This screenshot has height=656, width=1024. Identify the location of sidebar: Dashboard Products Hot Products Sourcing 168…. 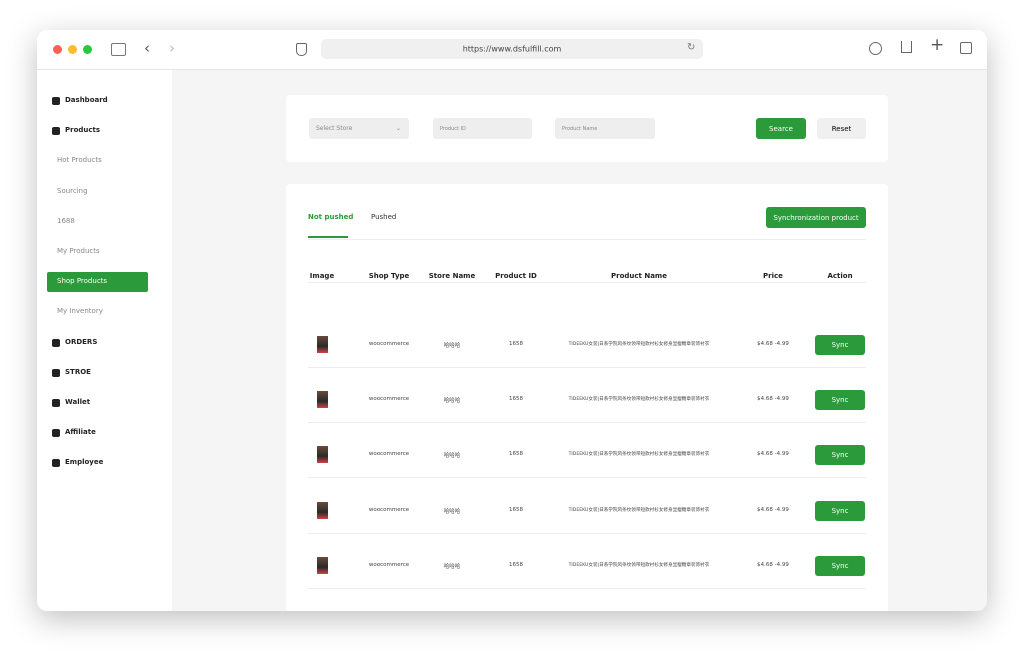
(104, 340).